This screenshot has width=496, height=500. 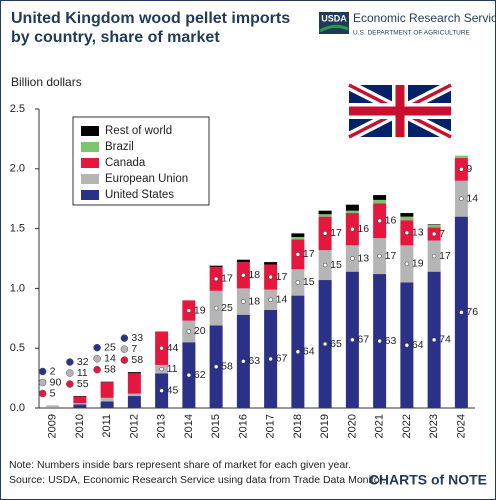 What do you see at coordinates (125, 163) in the screenshot?
I see `legend-label: Canada` at bounding box center [125, 163].